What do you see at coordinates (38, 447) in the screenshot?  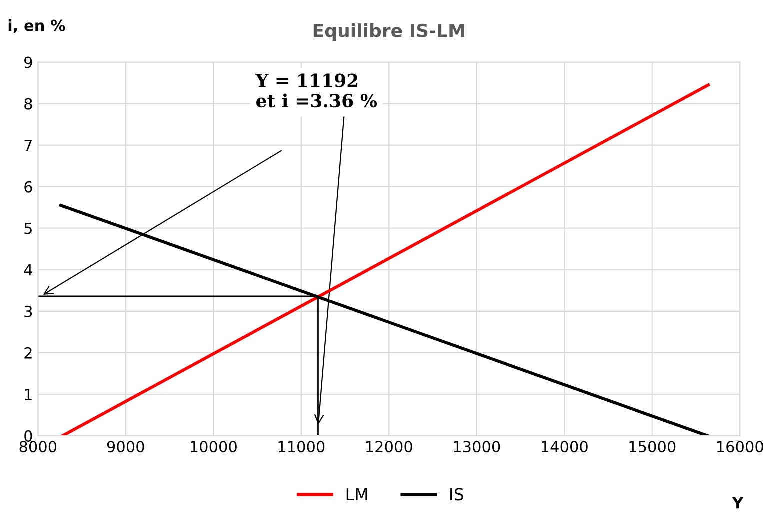 I see `x-tick-label: 8000` at bounding box center [38, 447].